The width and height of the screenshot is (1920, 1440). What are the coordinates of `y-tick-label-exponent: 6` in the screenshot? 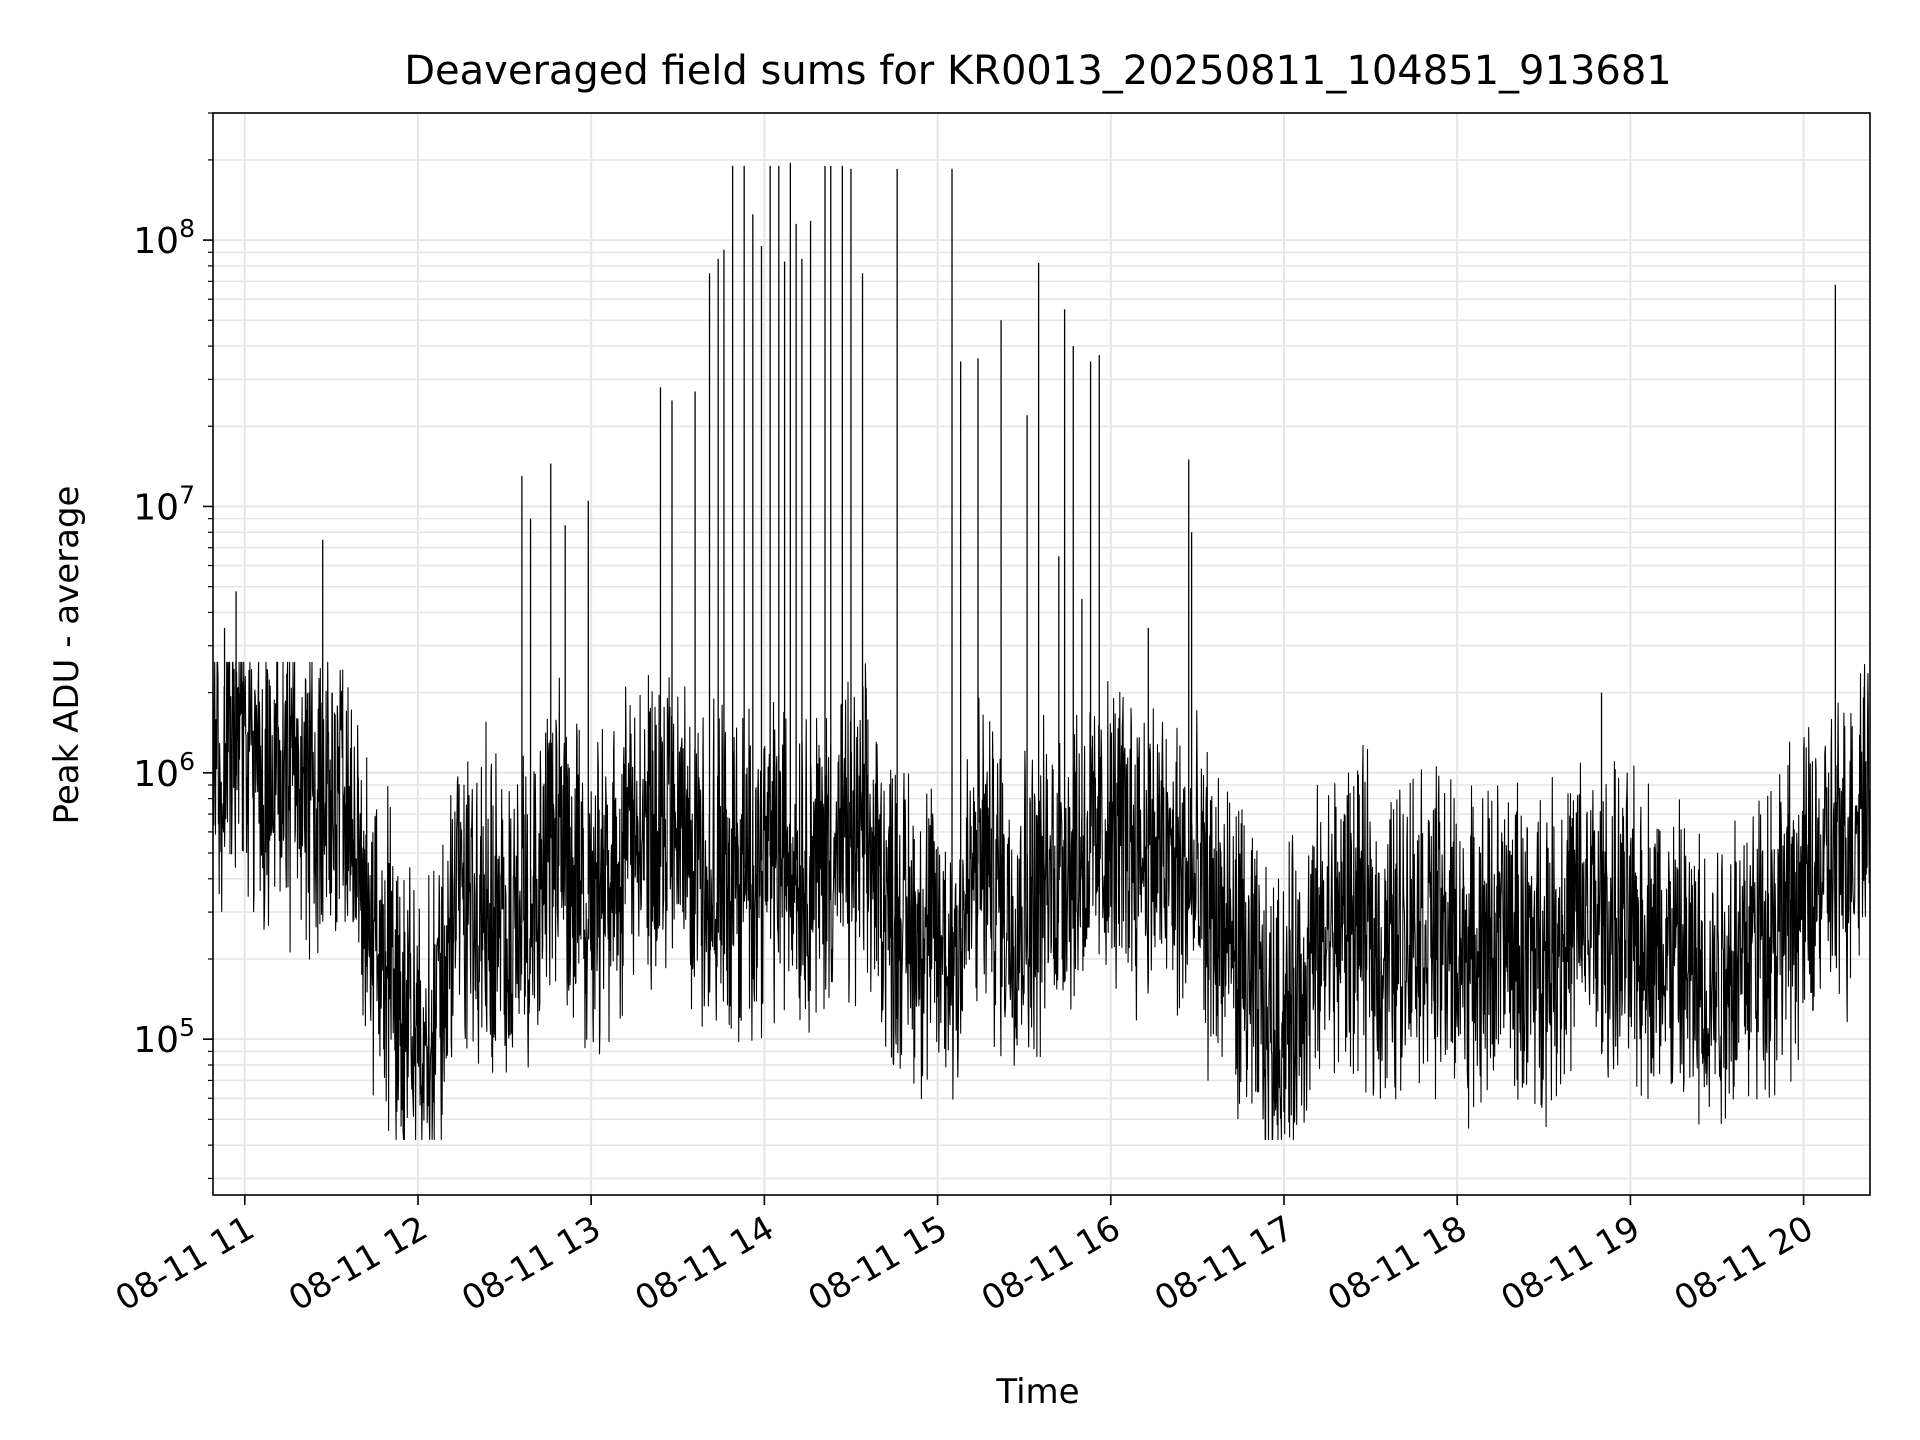 It's located at (187, 761).